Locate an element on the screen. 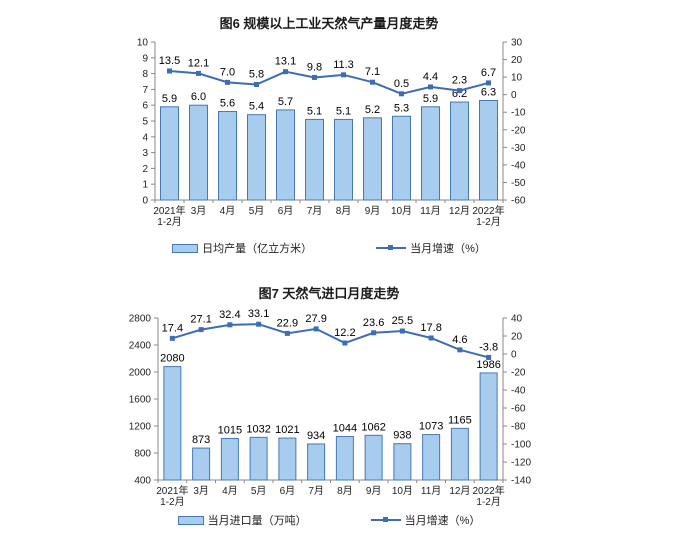 This screenshot has height=533, width=700. right-axis-tick-label: -20 is located at coordinates (518, 130).